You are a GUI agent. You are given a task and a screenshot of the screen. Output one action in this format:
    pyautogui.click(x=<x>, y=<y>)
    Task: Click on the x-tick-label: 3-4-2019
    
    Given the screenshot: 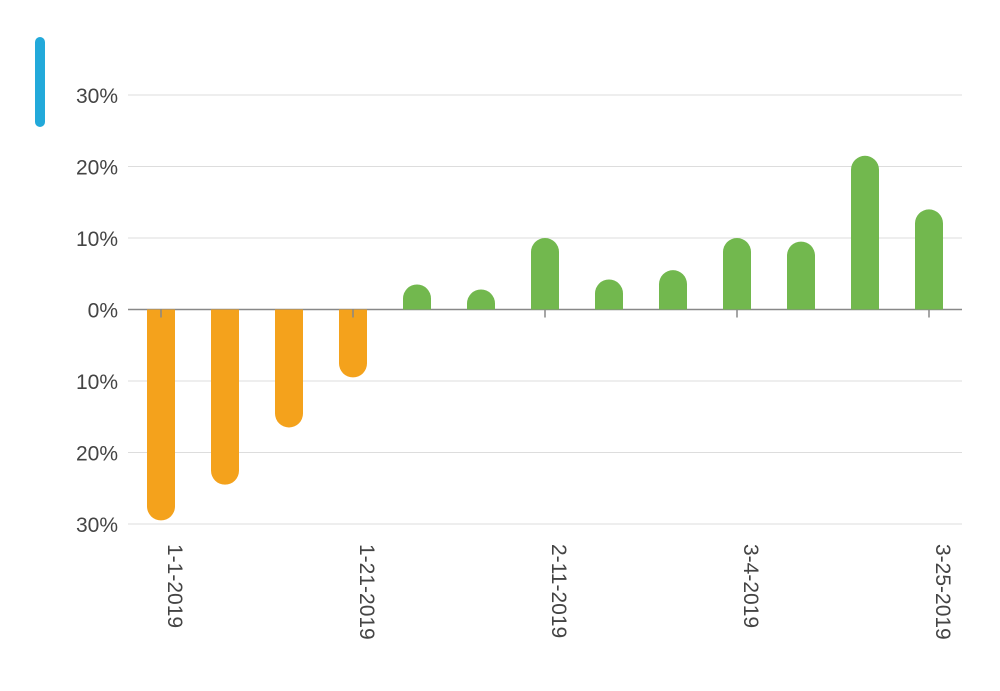 What is the action you would take?
    pyautogui.click(x=750, y=586)
    